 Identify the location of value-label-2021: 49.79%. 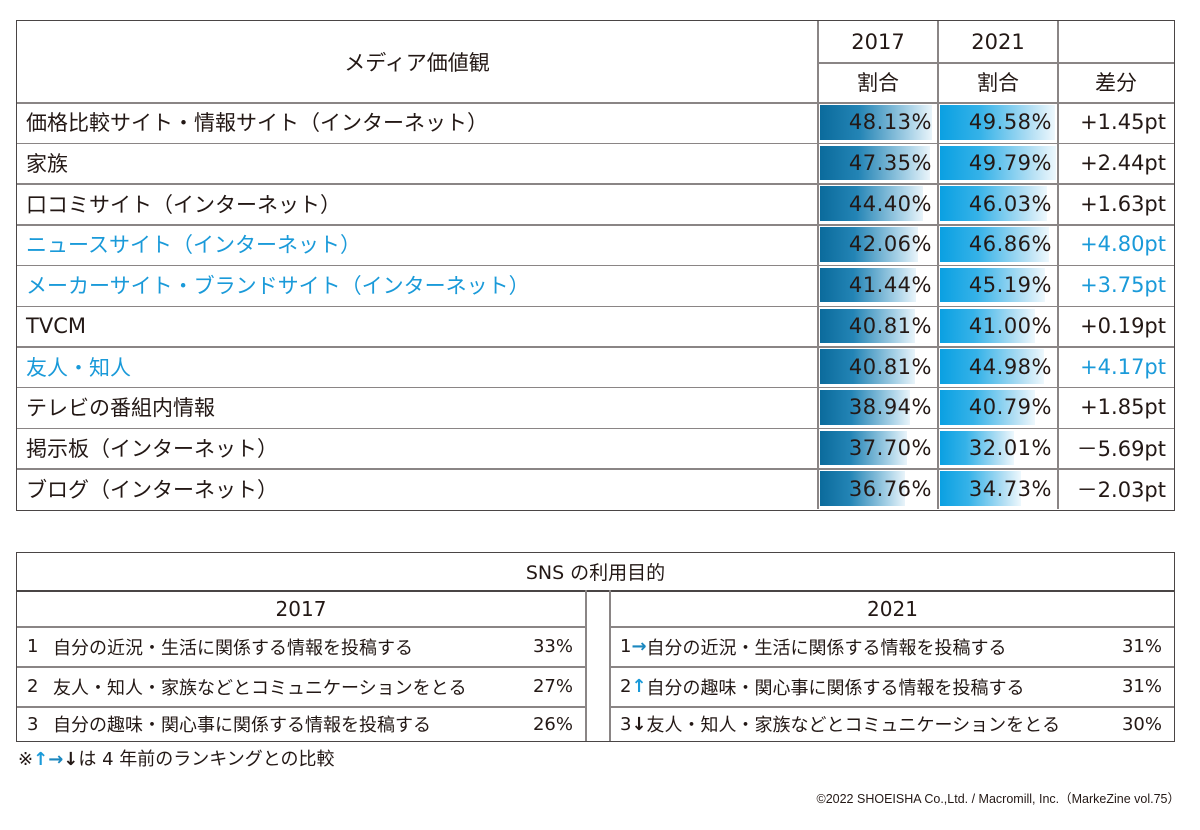
(1010, 163).